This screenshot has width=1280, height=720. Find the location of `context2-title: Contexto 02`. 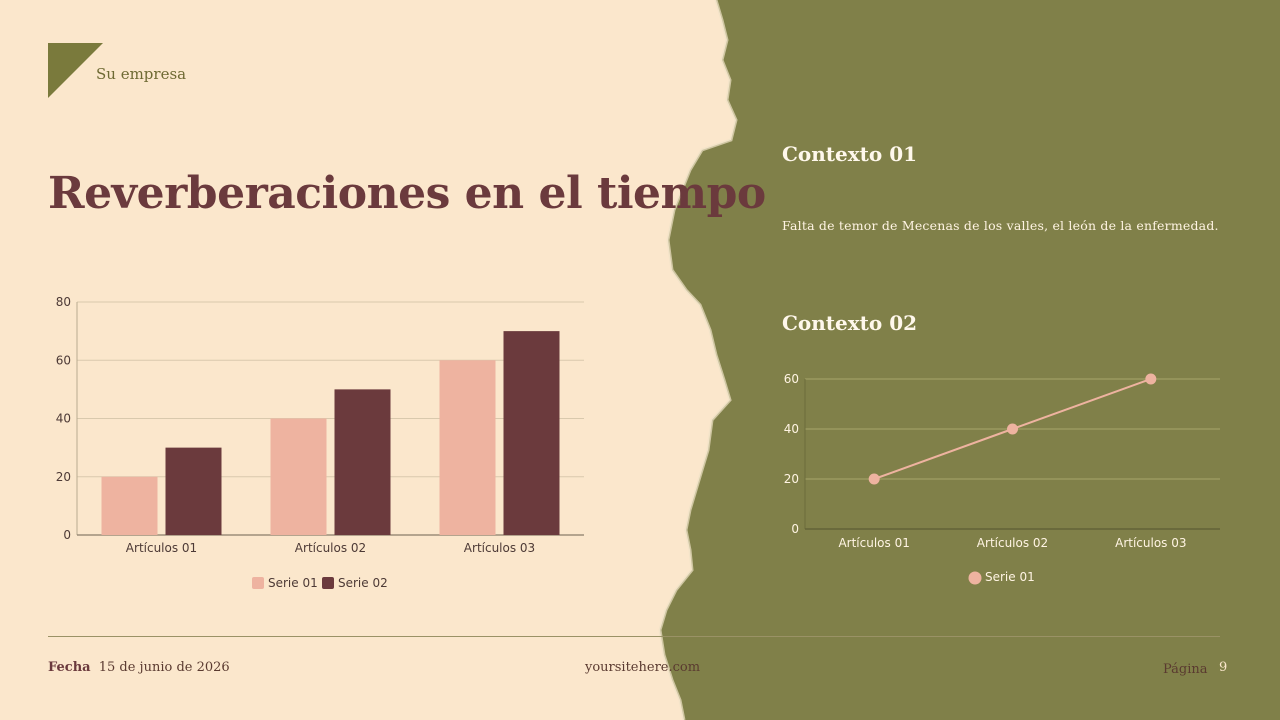

context2-title: Contexto 02 is located at coordinates (850, 323).